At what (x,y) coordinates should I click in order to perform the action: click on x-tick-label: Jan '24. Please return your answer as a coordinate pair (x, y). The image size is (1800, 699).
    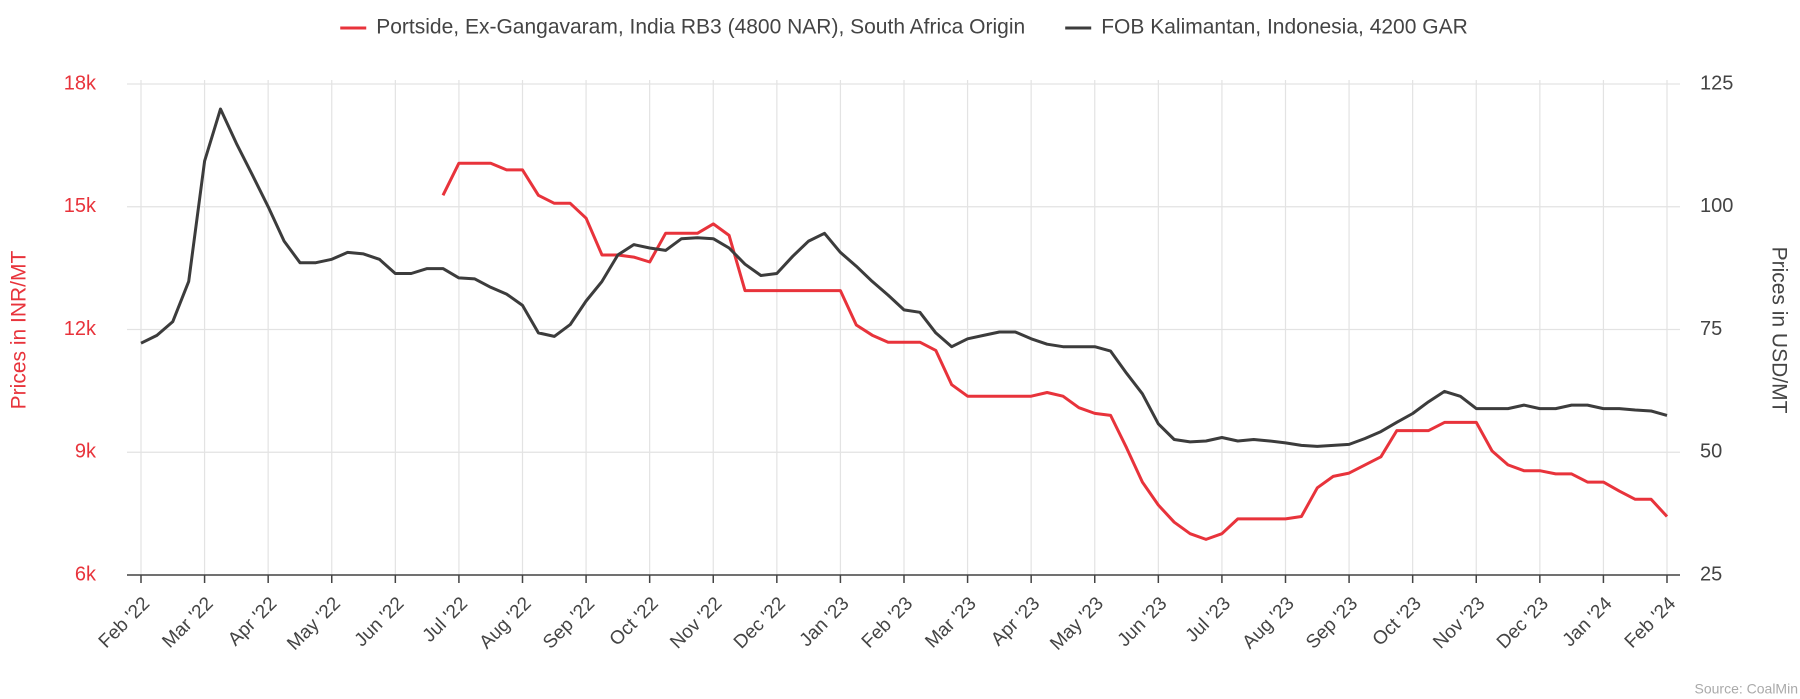
    Looking at the image, I should click on (1588, 622).